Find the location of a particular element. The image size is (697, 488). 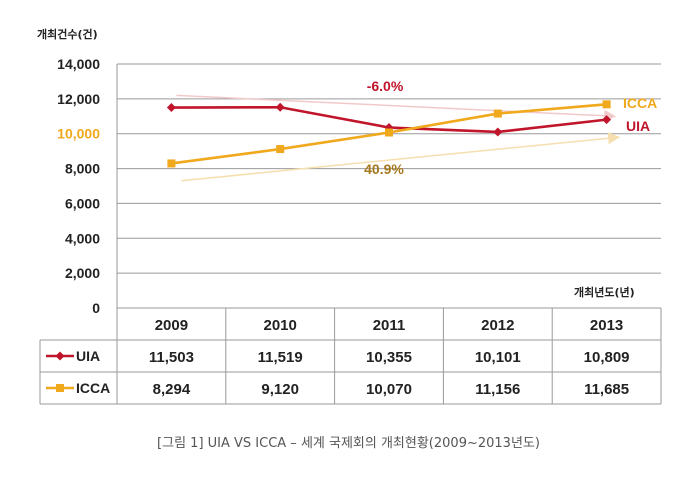

legend-label-icca: ICCA is located at coordinates (93, 388).